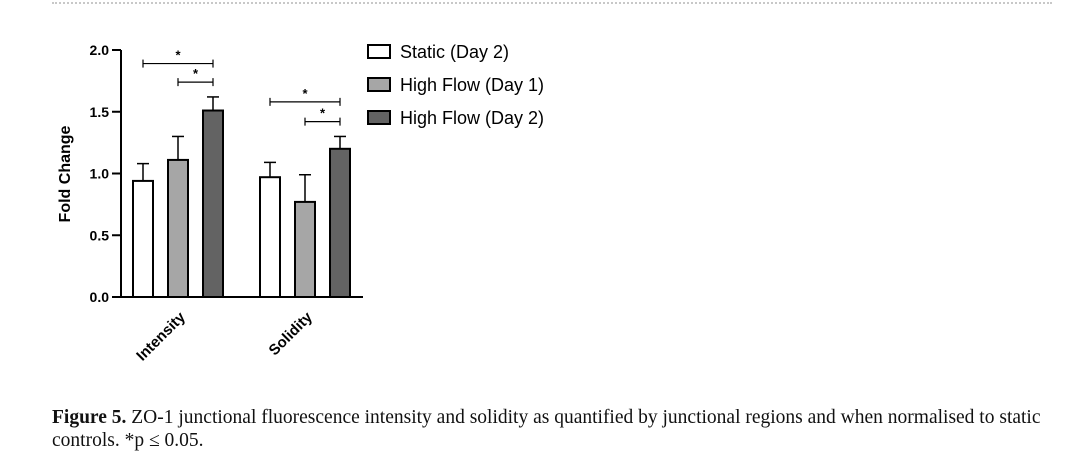 The width and height of the screenshot is (1079, 469). What do you see at coordinates (100, 112) in the screenshot?
I see `y-tick-label: 1.5` at bounding box center [100, 112].